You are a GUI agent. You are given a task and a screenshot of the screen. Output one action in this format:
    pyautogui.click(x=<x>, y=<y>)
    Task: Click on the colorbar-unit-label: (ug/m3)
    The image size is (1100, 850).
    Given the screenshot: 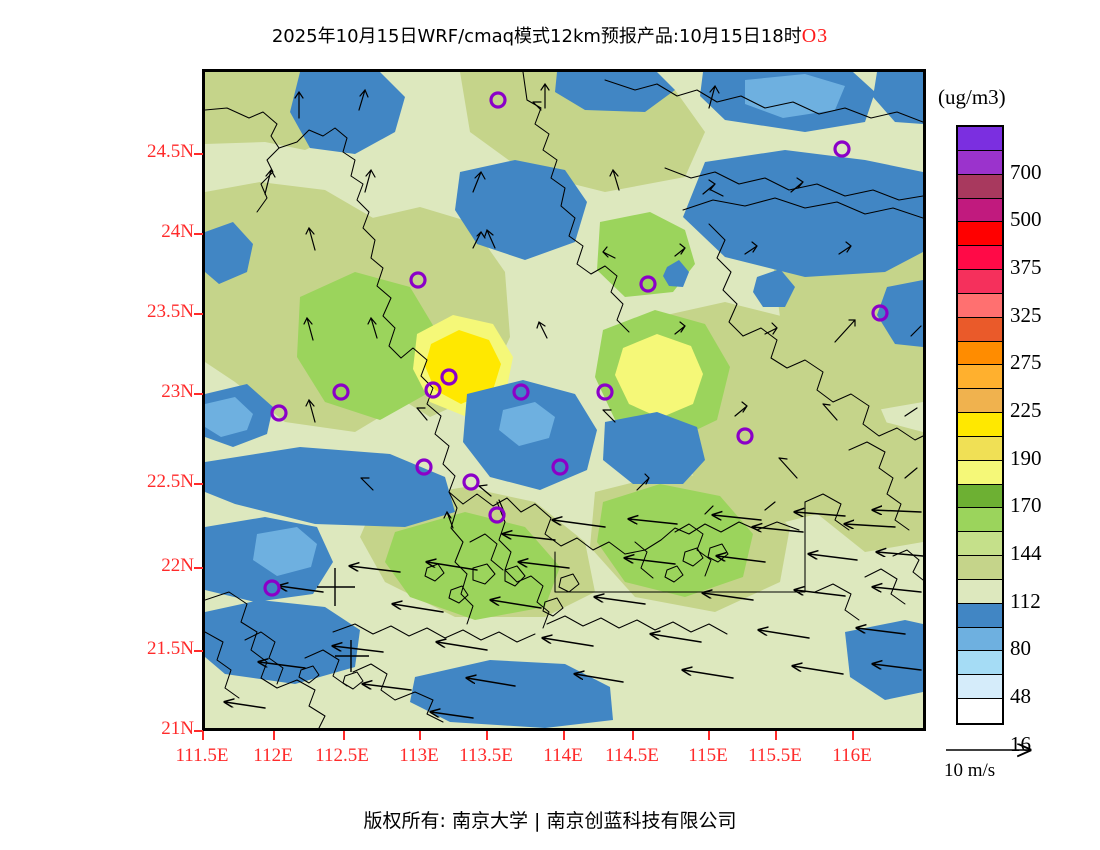 What is the action you would take?
    pyautogui.click(x=972, y=97)
    